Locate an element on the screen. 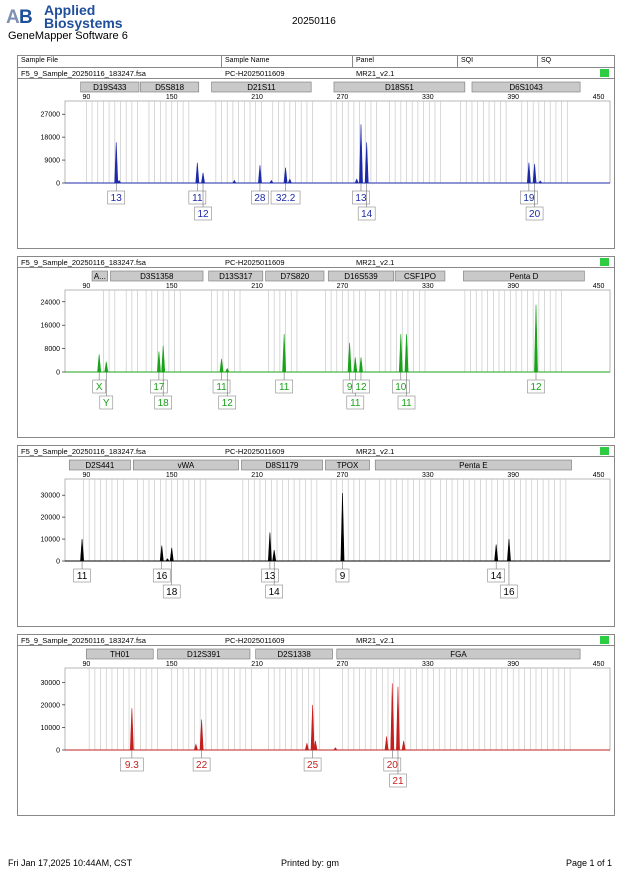 This screenshot has width=620, height=877. printed-by: Printed by: gm is located at coordinates (310, 863).